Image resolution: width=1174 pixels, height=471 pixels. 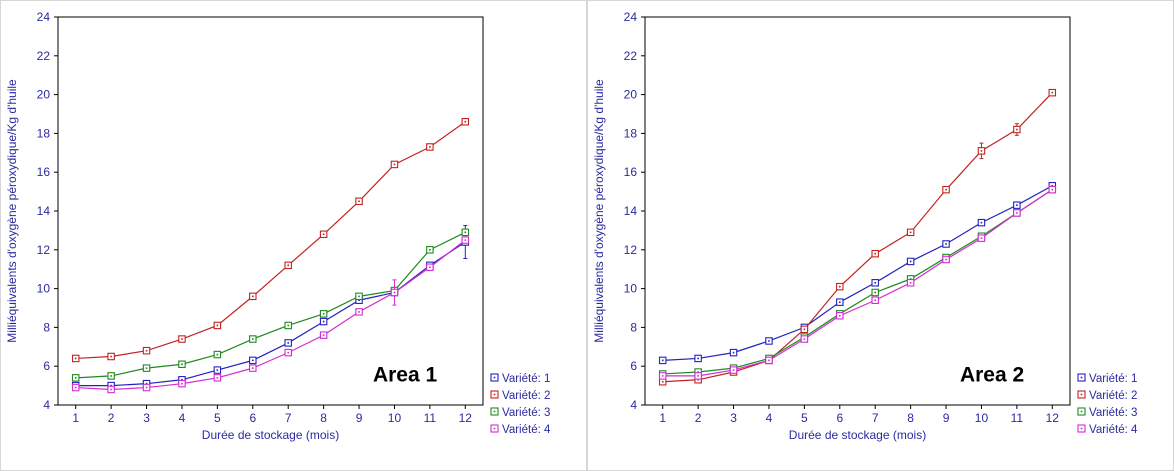 I want to click on y-tick-label: 8, so click(x=46, y=327).